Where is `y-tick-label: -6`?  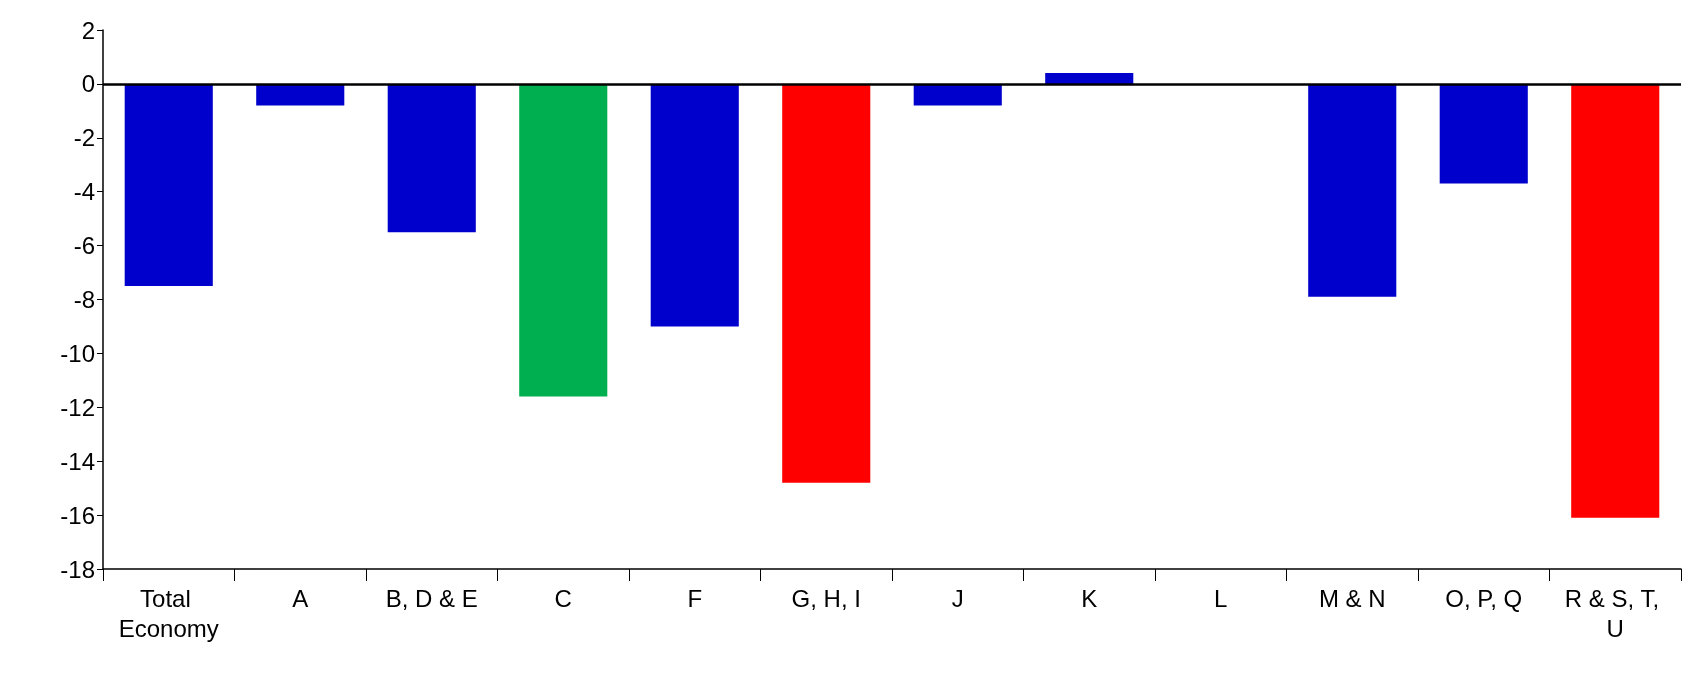 y-tick-label: -6 is located at coordinates (84, 246).